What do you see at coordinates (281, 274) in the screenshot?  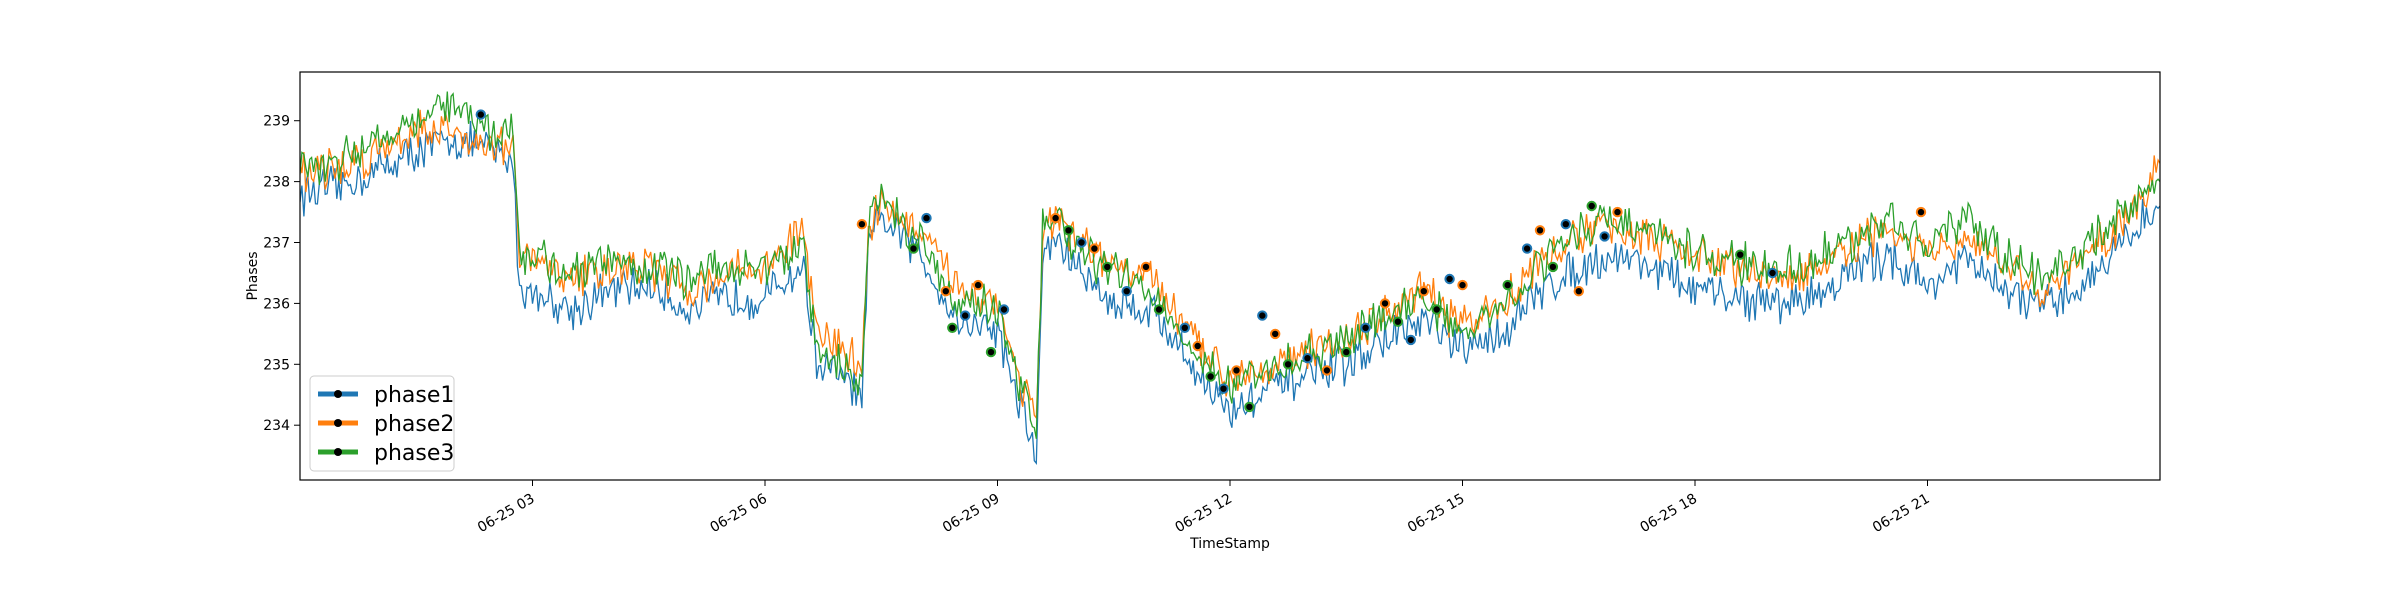 I see `y-axis: 234 235 236 237 238 239` at bounding box center [281, 274].